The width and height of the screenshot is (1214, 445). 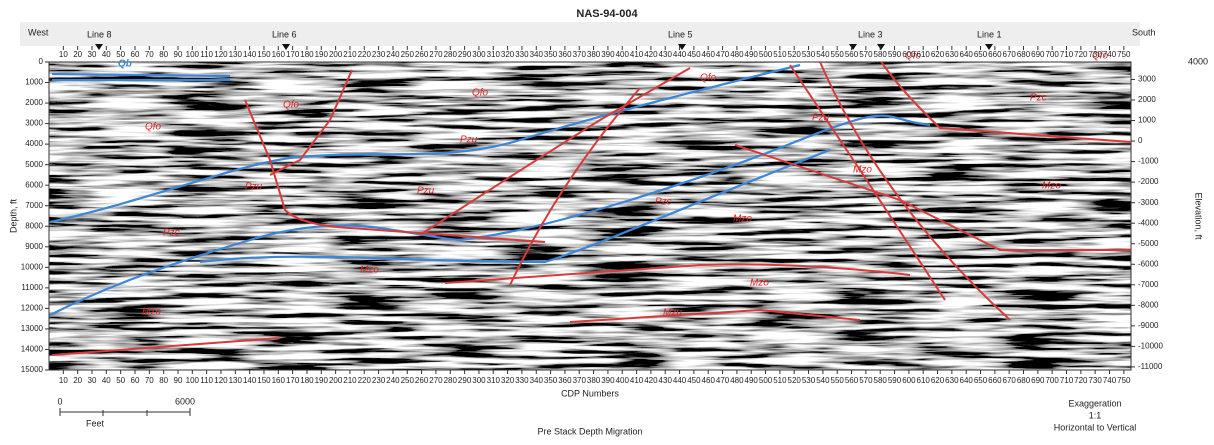 I want to click on x-tick-label: 470, so click(x=723, y=380).